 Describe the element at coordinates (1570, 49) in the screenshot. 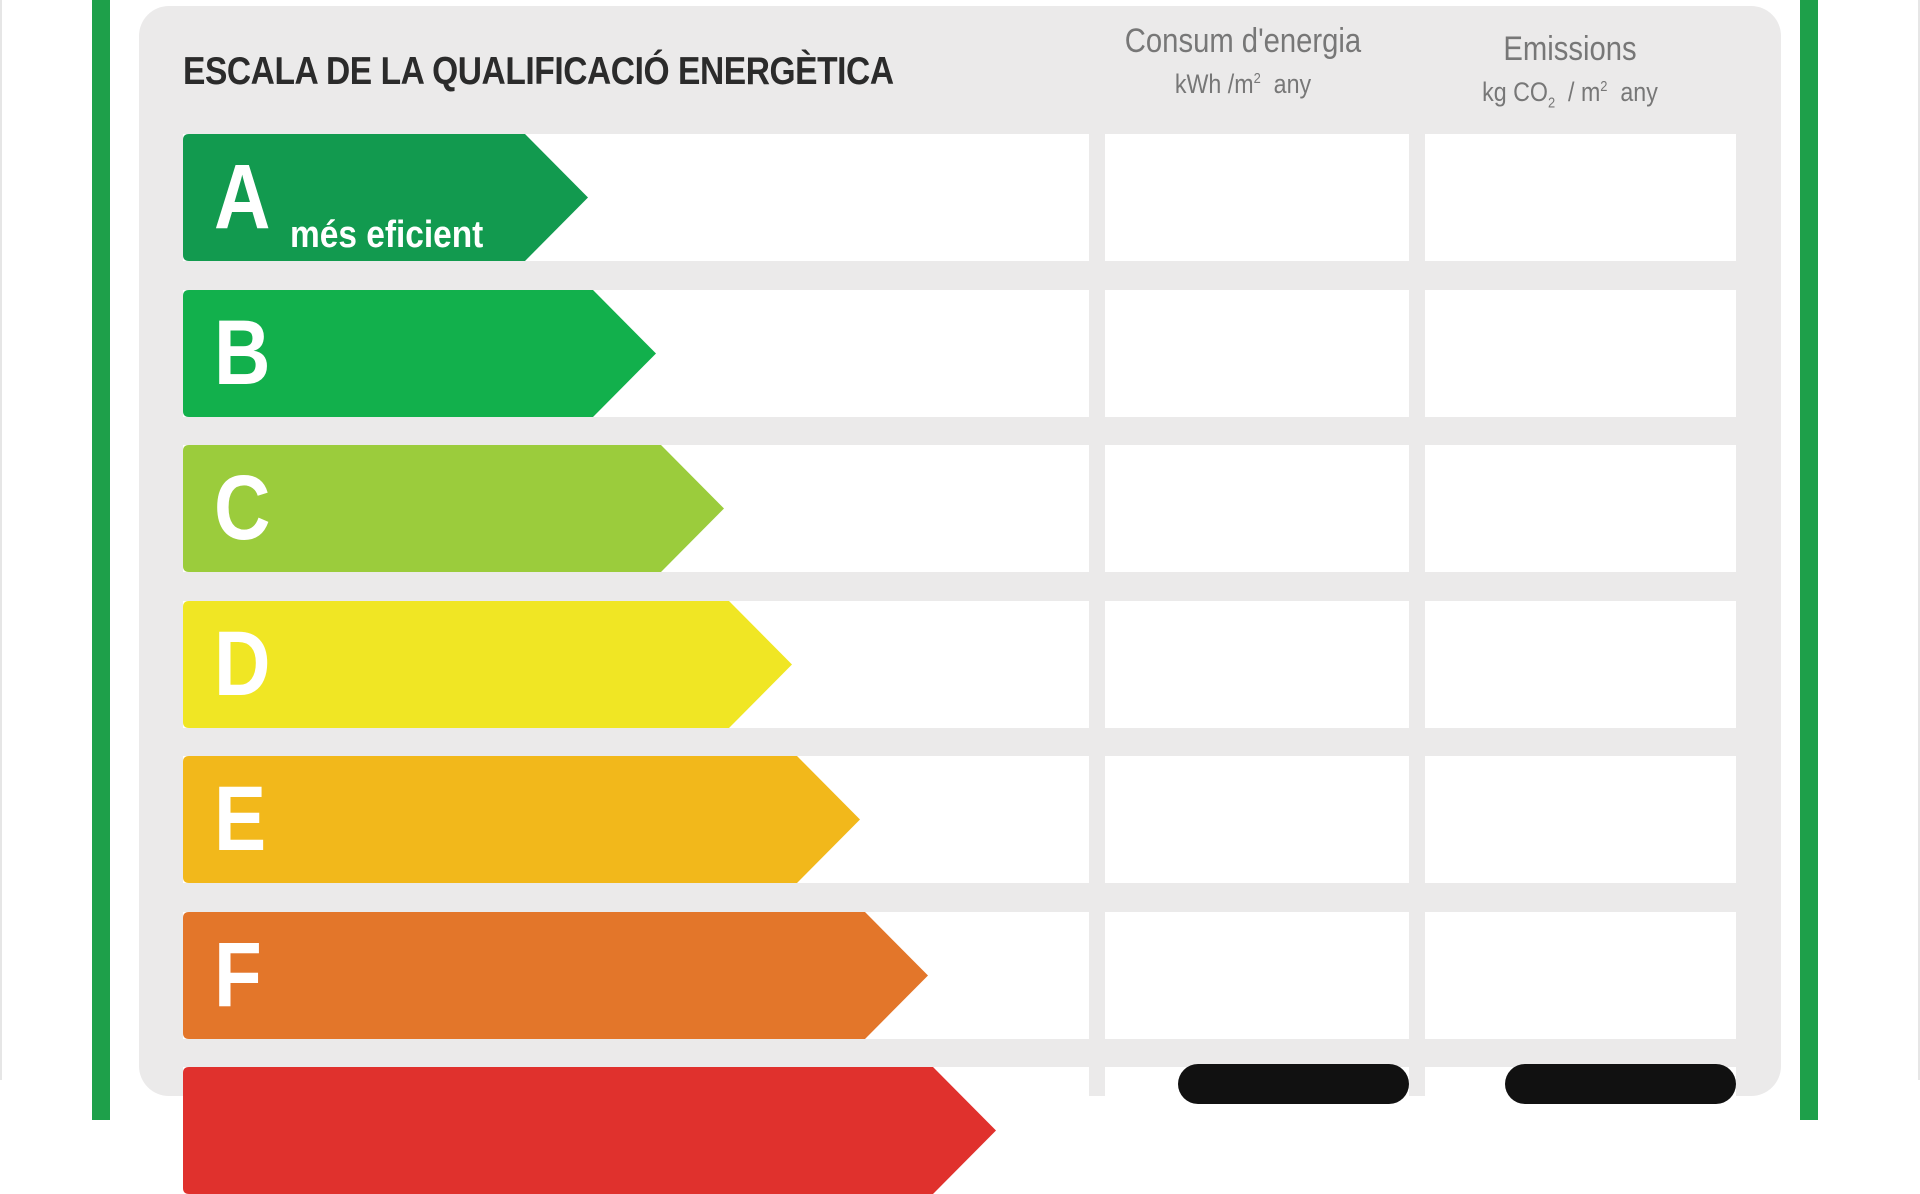

I see `emissions-label: Emissions` at that location.